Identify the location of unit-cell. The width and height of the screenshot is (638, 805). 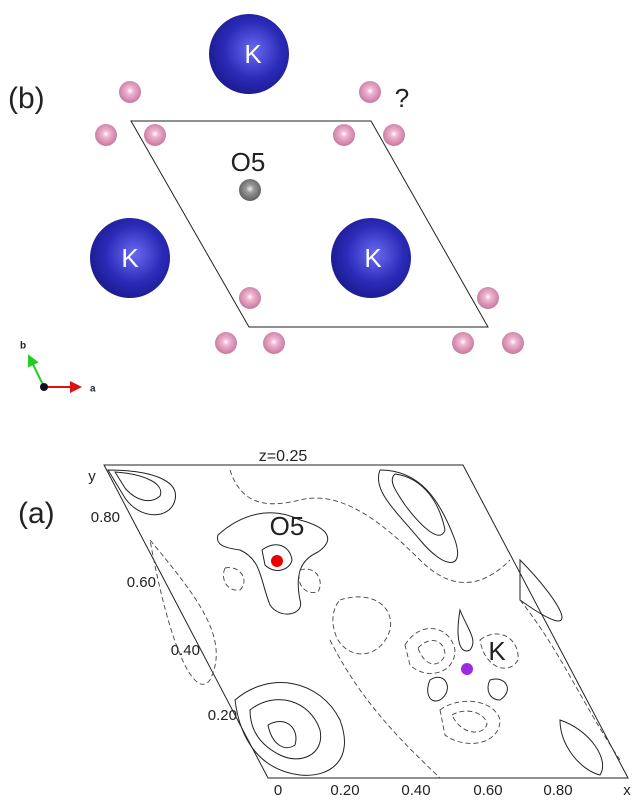
(309, 224).